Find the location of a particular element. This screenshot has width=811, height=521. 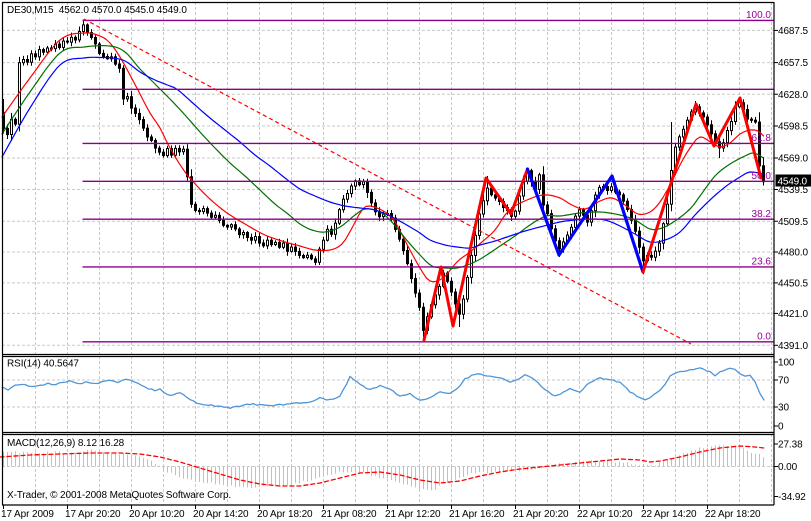

svg-text: 4569.0 is located at coordinates (793, 159).